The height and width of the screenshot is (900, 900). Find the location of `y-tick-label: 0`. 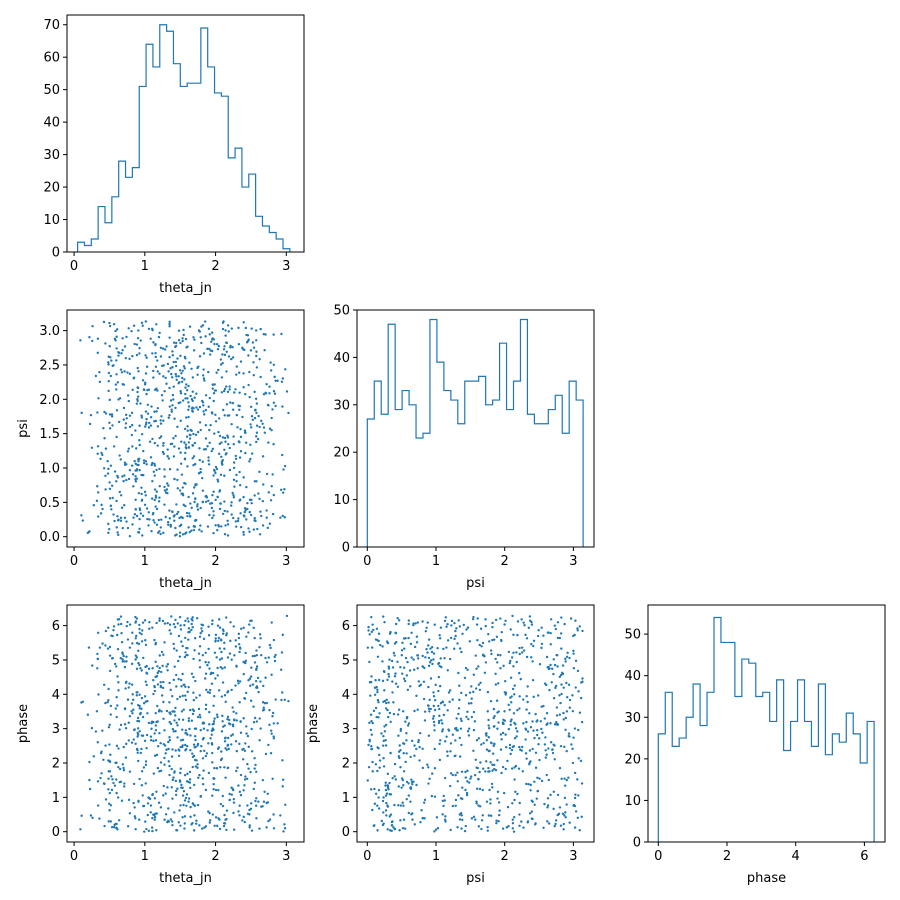

y-tick-label: 0 is located at coordinates (346, 832).